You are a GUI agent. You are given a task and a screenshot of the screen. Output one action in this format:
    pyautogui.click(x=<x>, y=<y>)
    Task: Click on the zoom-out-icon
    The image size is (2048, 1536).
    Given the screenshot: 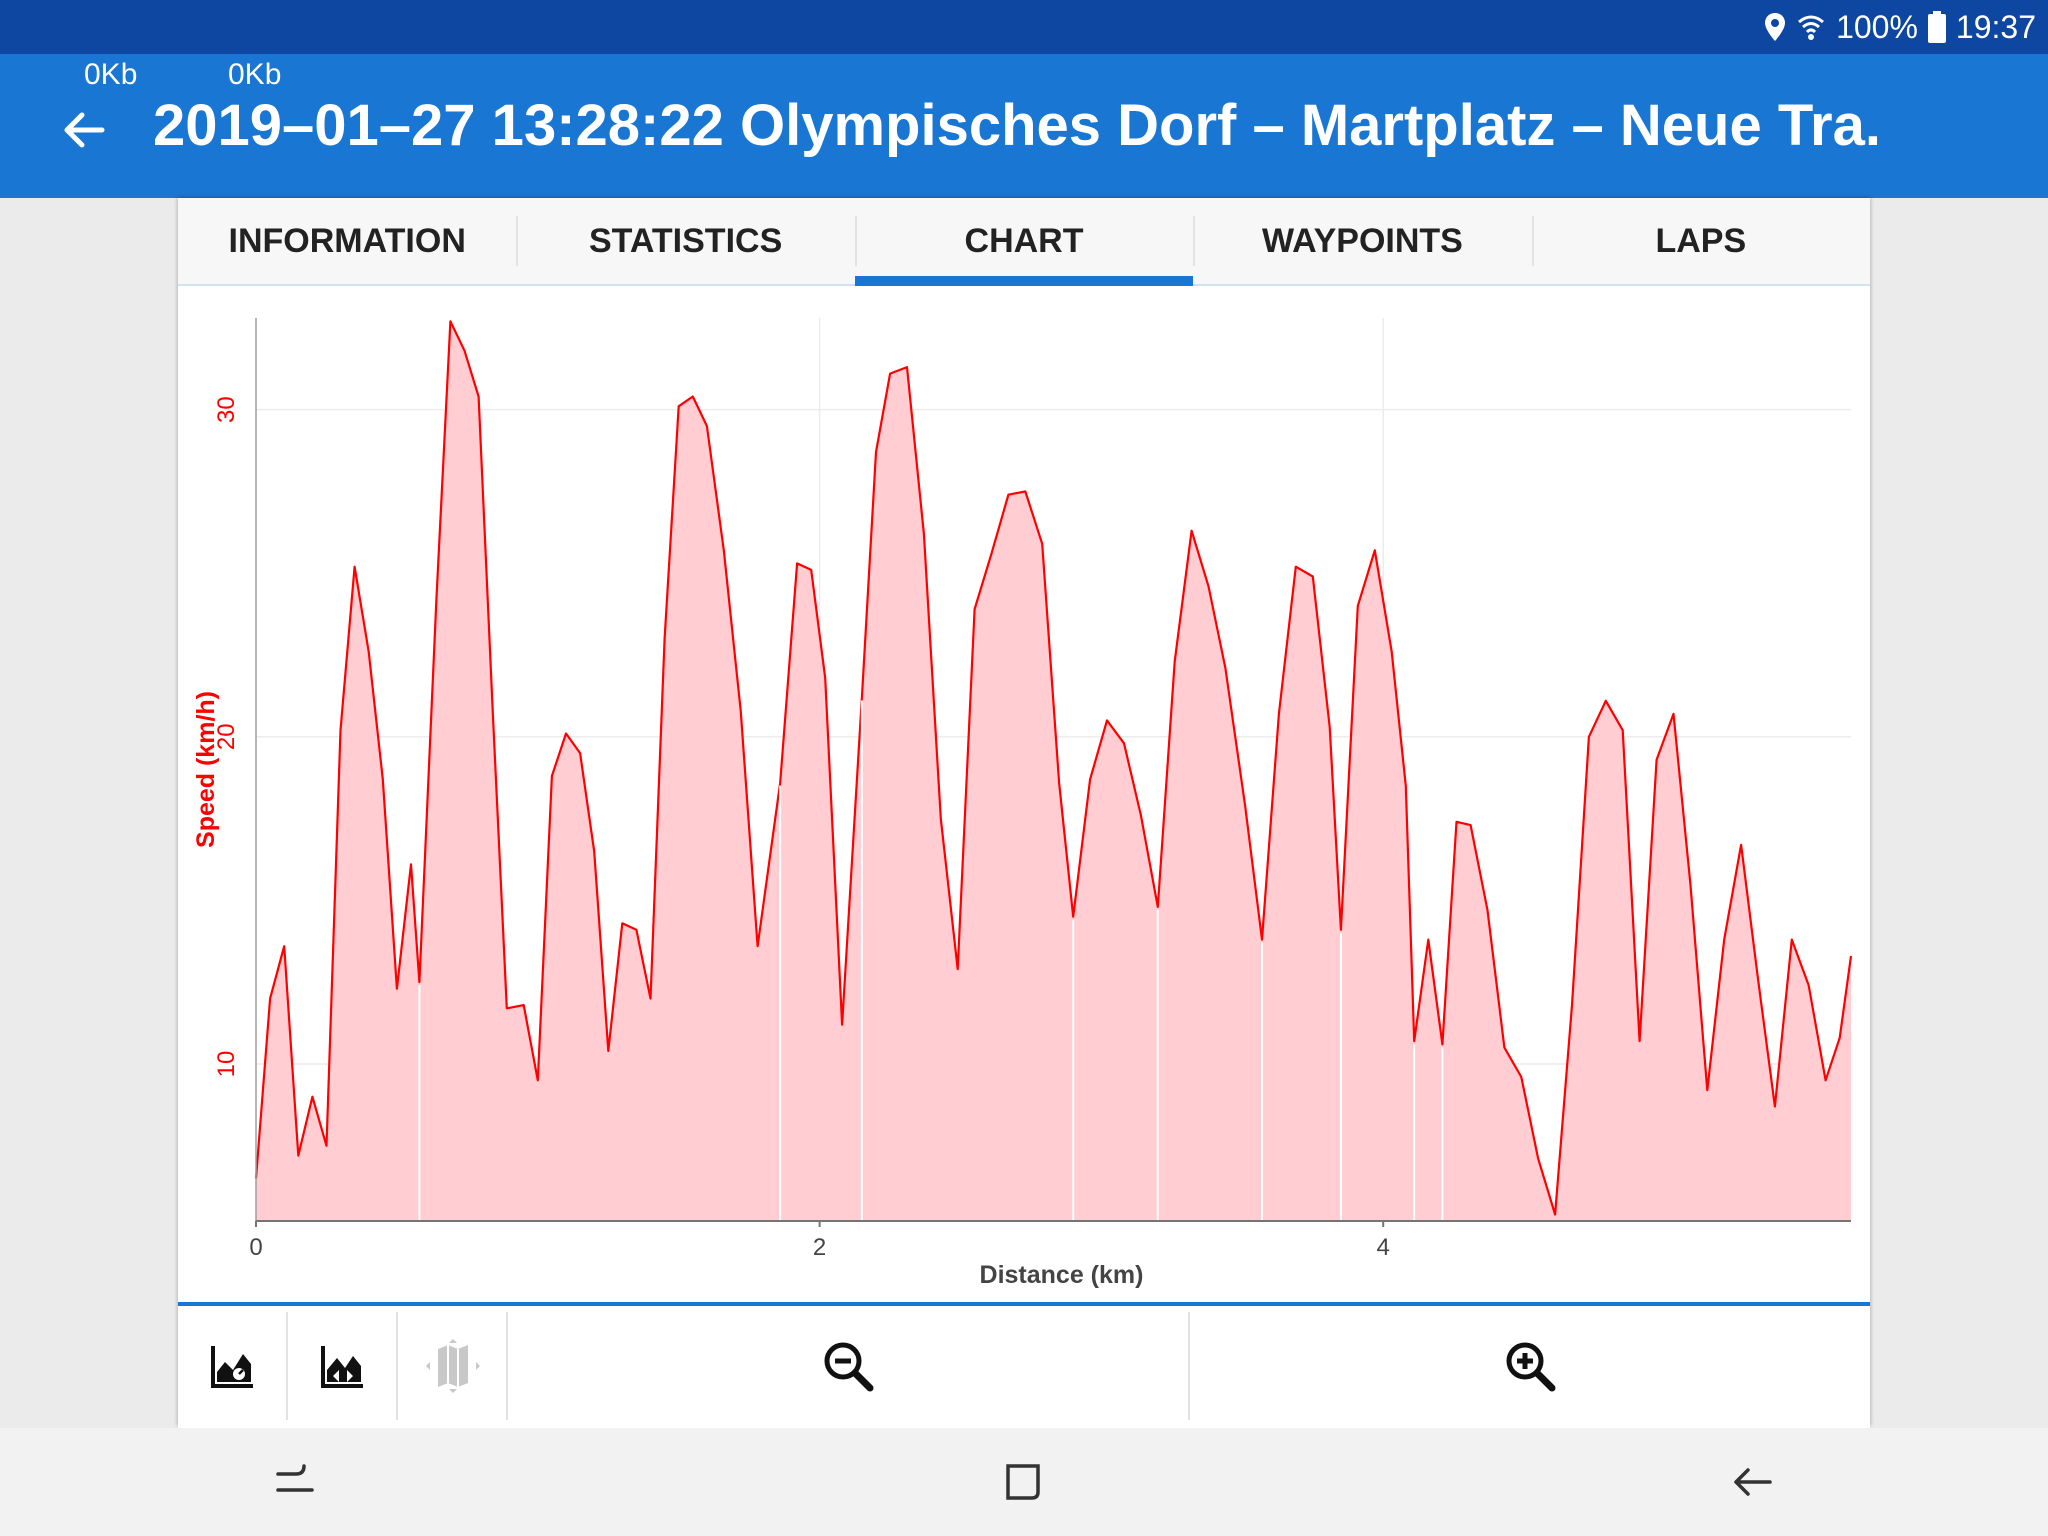 What is the action you would take?
    pyautogui.click(x=849, y=1367)
    